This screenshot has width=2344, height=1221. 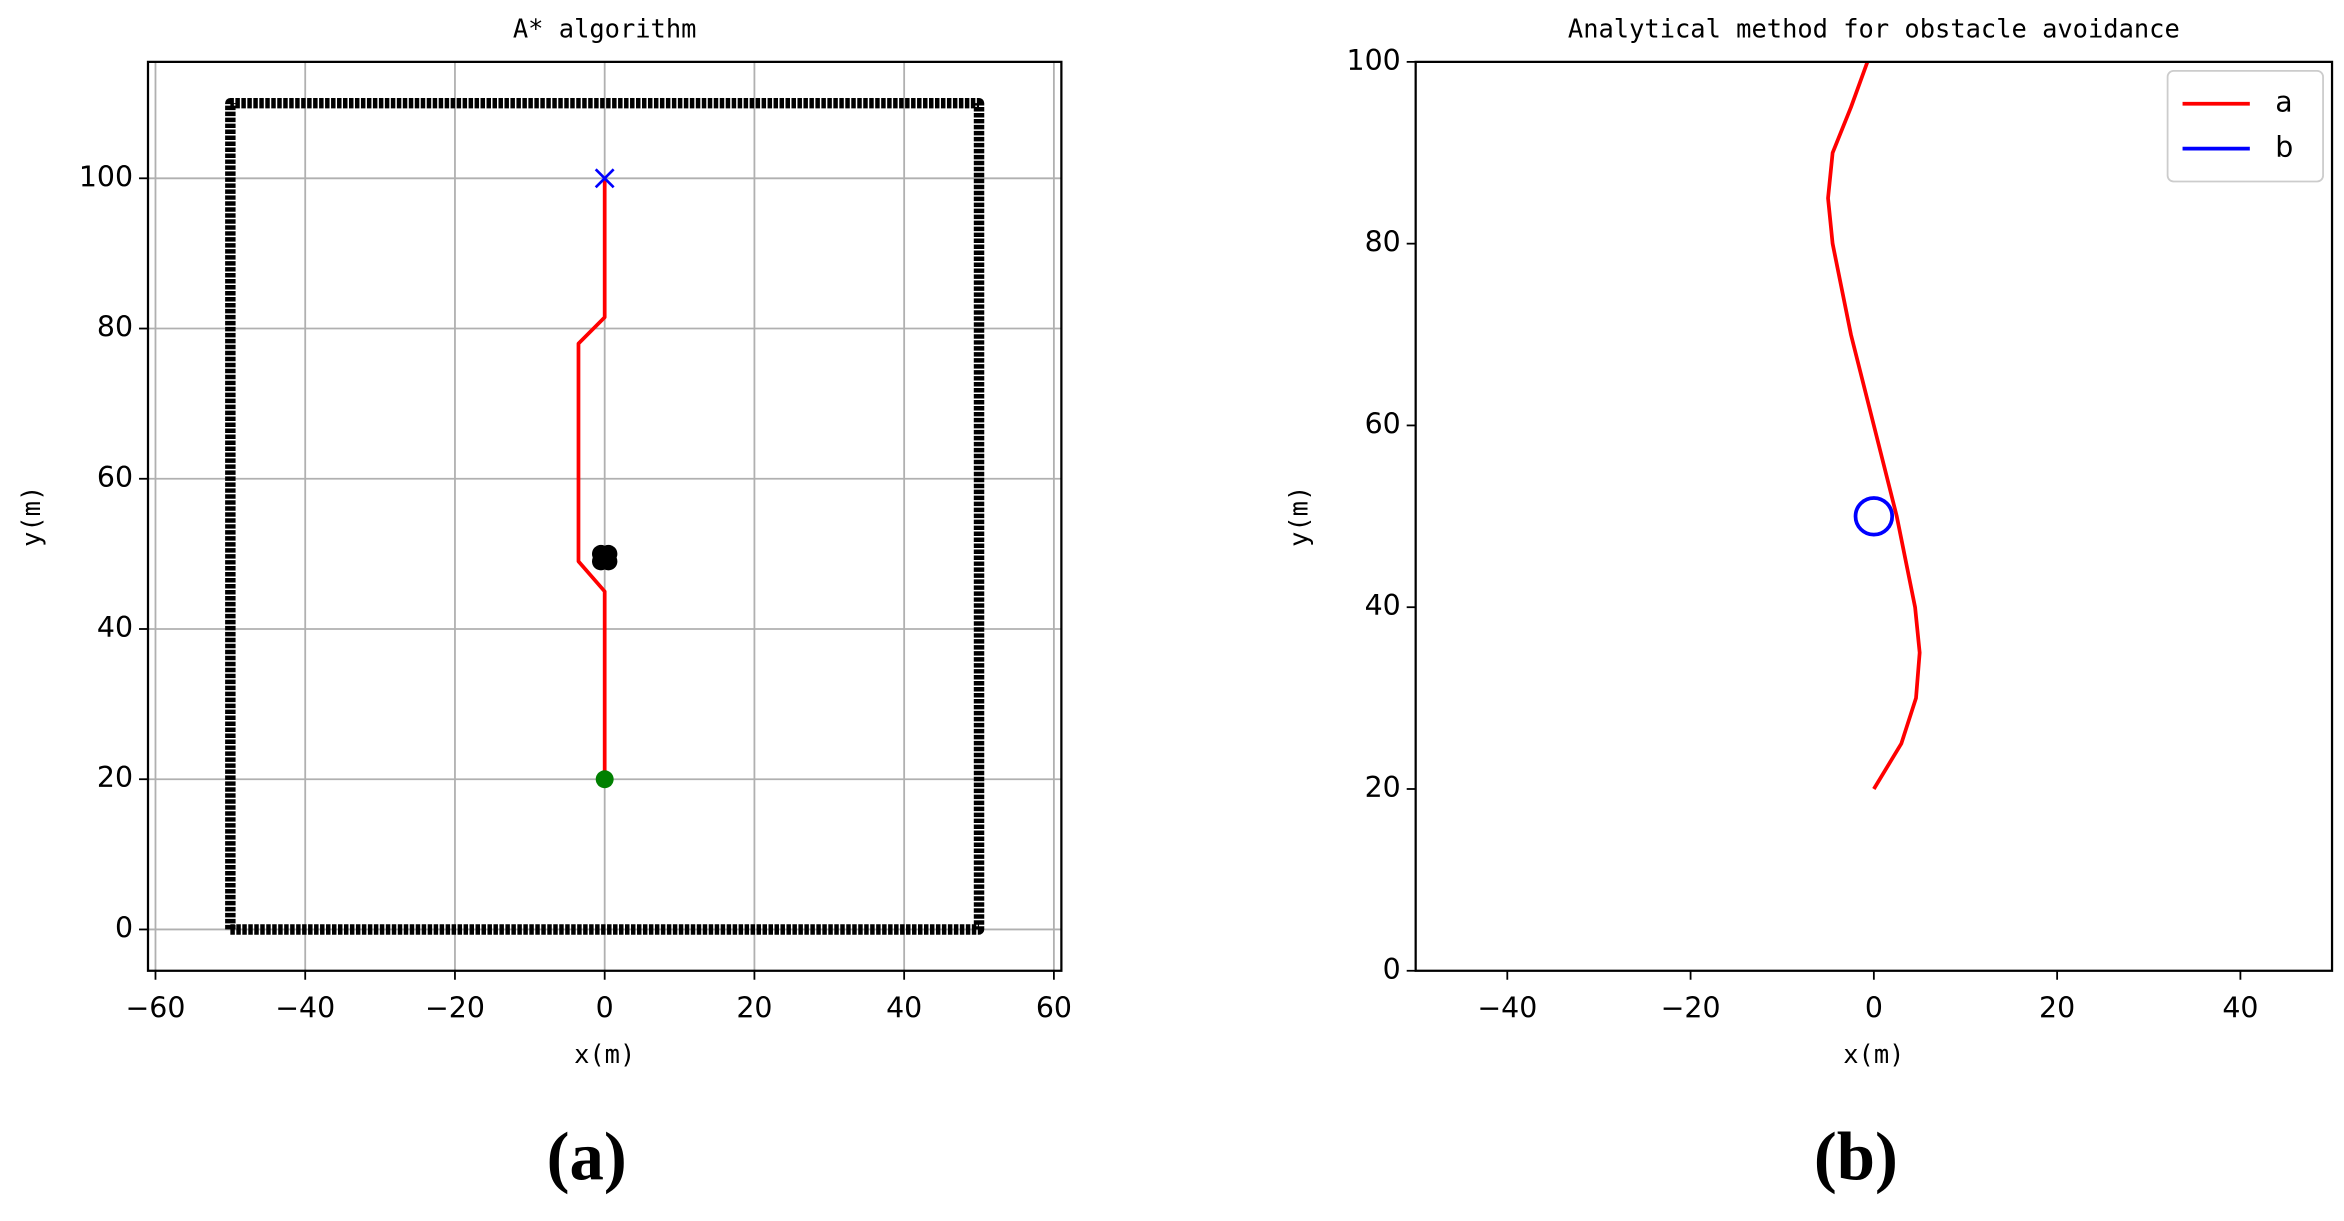 I want to click on legend: ab, so click(x=2245, y=126).